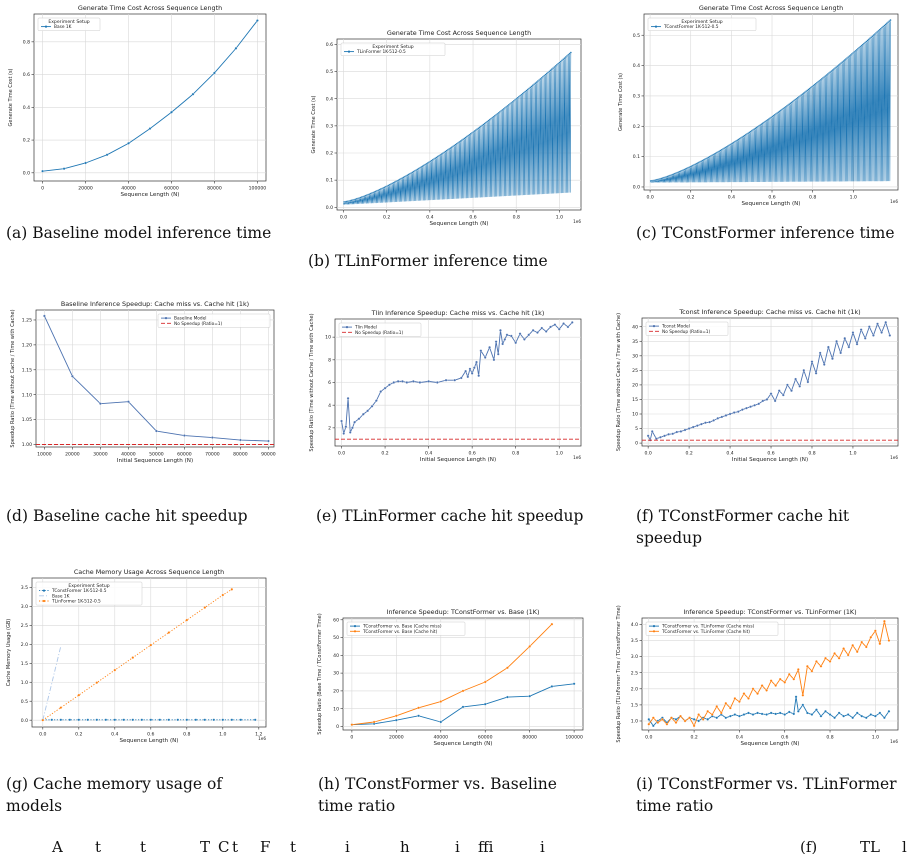  Describe the element at coordinates (27, 420) in the screenshot. I see `y-tick-label: 1.05` at that location.